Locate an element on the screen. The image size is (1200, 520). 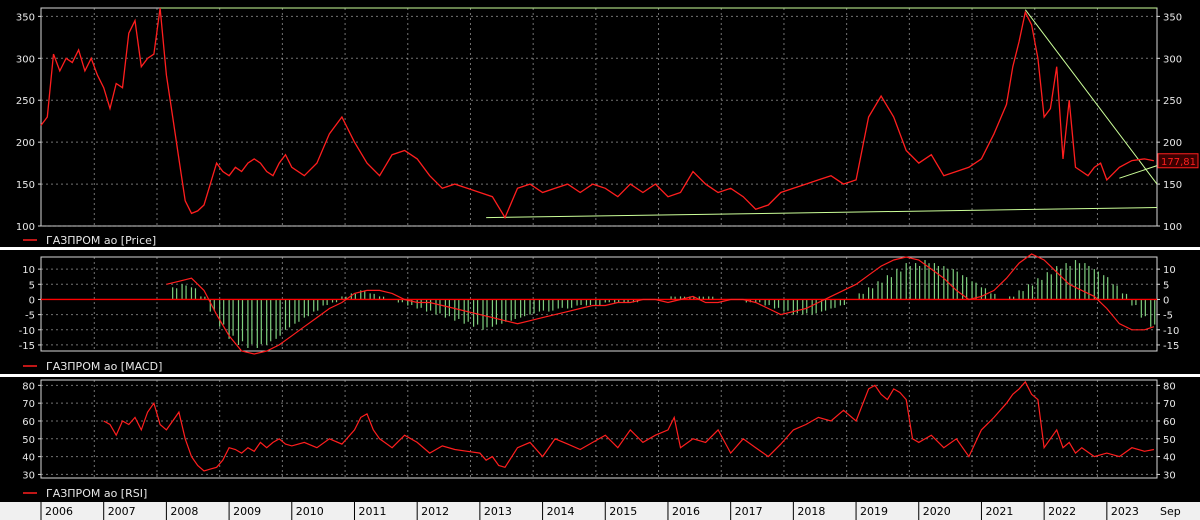
time-axis-year-label: 2017 is located at coordinates (749, 511).